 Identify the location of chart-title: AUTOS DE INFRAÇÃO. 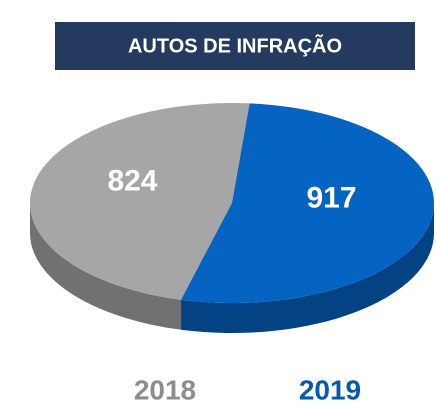
(235, 45).